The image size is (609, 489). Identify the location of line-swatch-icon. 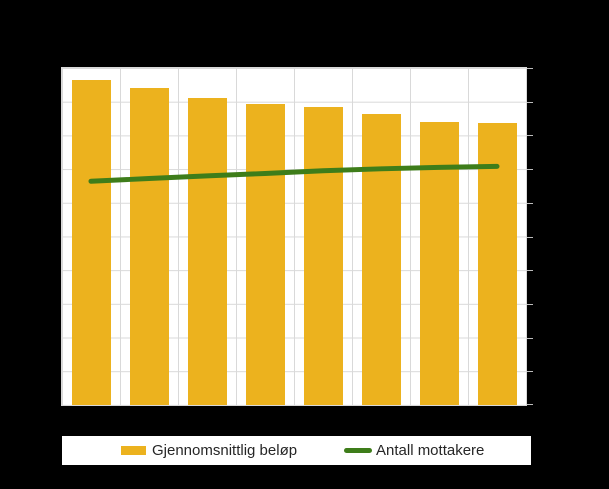
(358, 450).